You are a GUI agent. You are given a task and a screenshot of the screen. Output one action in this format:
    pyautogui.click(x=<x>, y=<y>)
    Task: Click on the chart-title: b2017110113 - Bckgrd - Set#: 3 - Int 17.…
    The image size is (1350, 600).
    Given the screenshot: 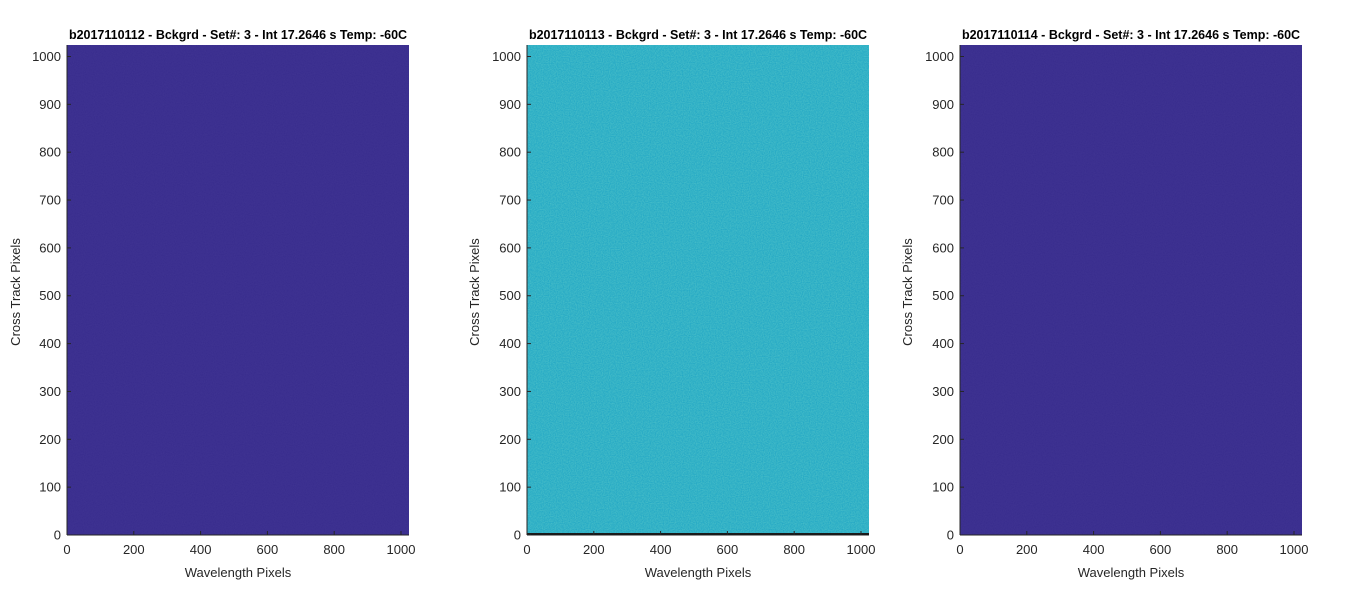 What is the action you would take?
    pyautogui.click(x=698, y=35)
    